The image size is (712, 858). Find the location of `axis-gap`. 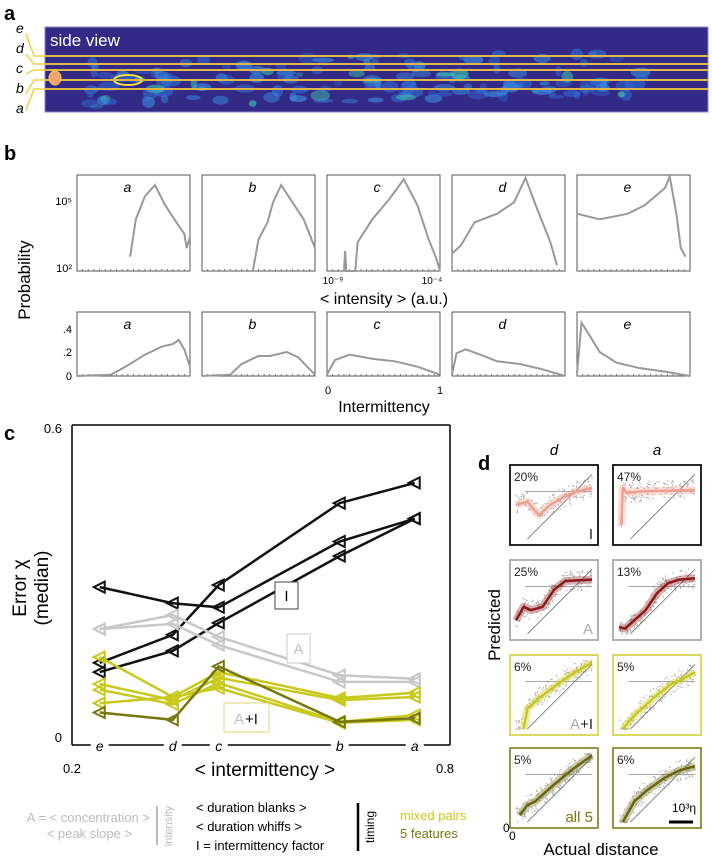

axis-gap is located at coordinates (414, 745).